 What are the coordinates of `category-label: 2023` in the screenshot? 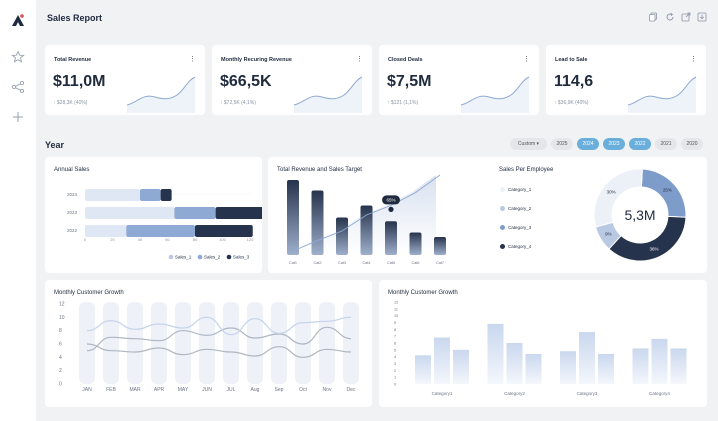 It's located at (72, 212).